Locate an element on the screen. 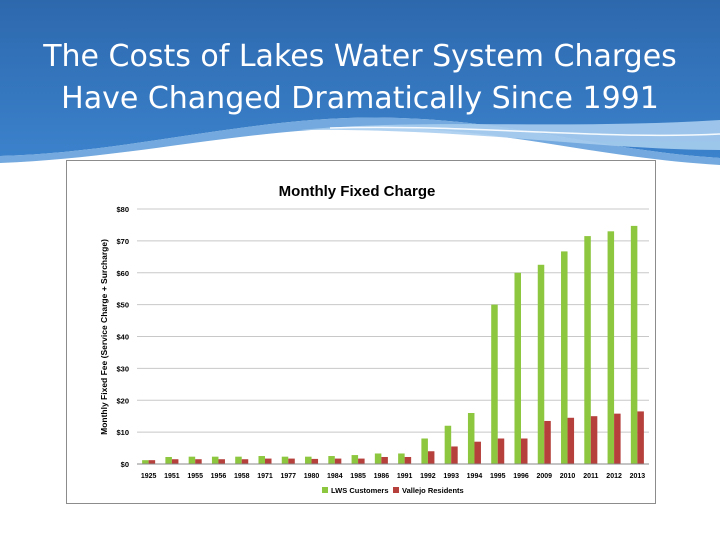  y-tick-label: $70 is located at coordinates (122, 241).